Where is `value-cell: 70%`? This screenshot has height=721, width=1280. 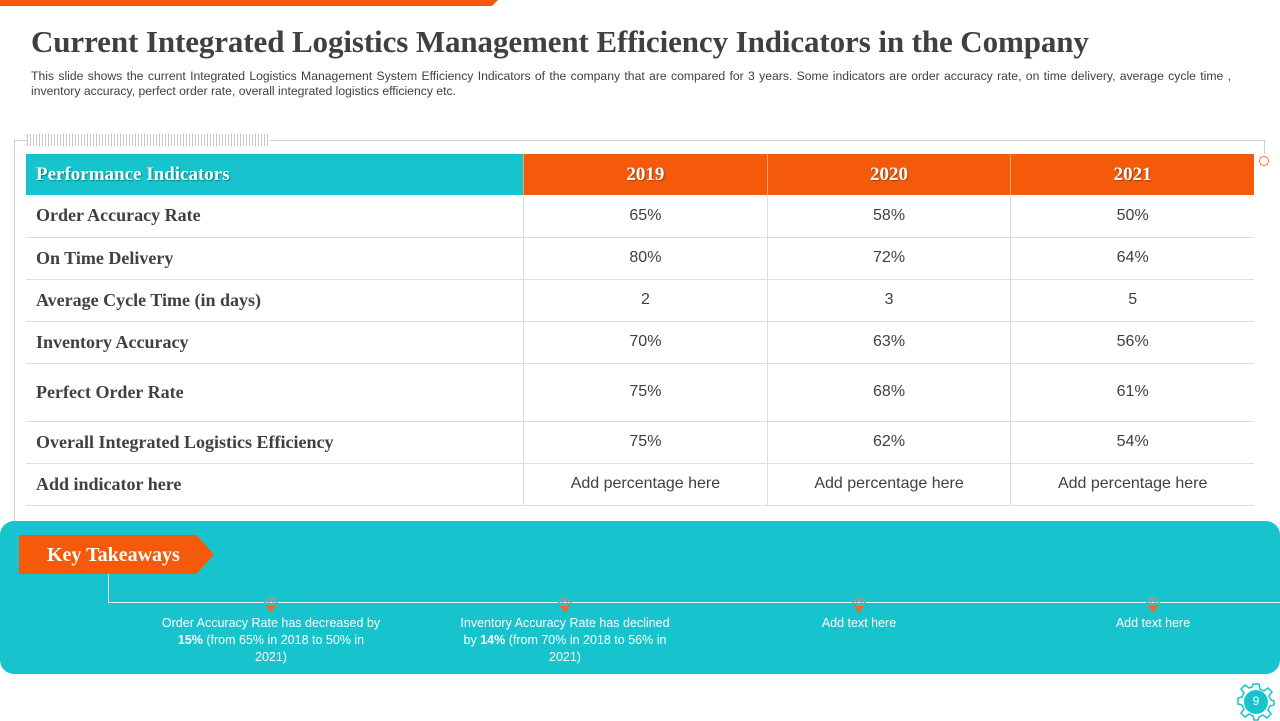 value-cell: 70% is located at coordinates (645, 342).